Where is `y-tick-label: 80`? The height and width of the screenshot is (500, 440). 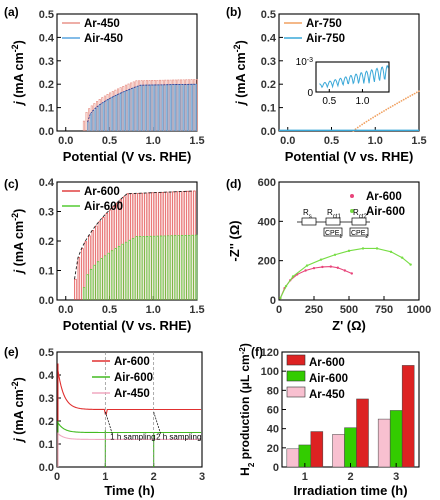
y-tick-label: 80 is located at coordinates (273, 391).